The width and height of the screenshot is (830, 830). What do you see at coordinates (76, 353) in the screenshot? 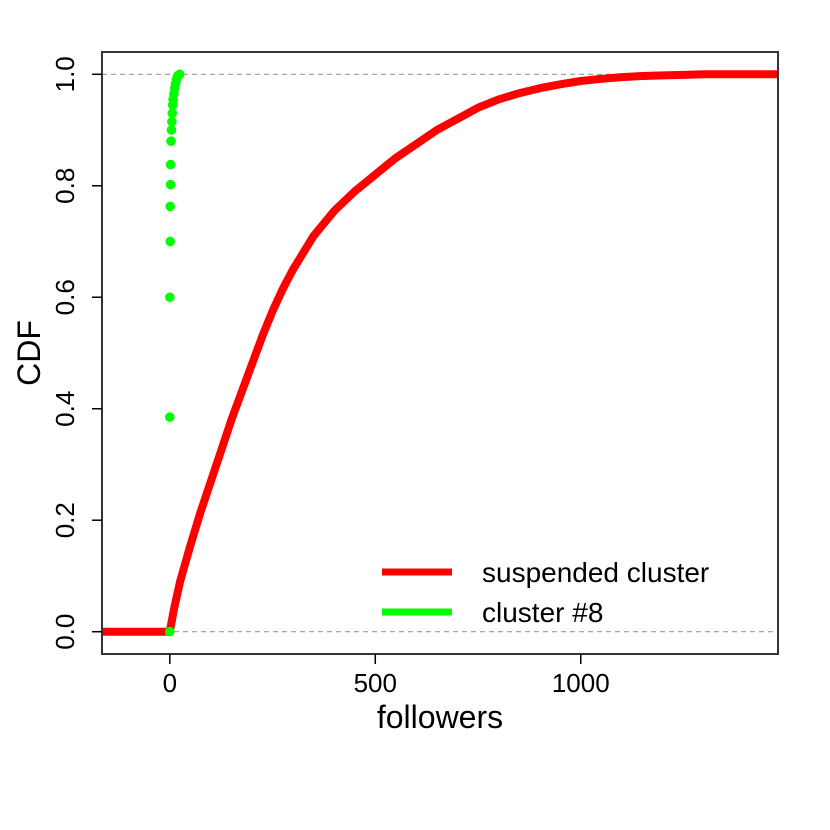
I see `y-axis: 0.0 0.2 0.4 0.6 0.8 1.0` at bounding box center [76, 353].